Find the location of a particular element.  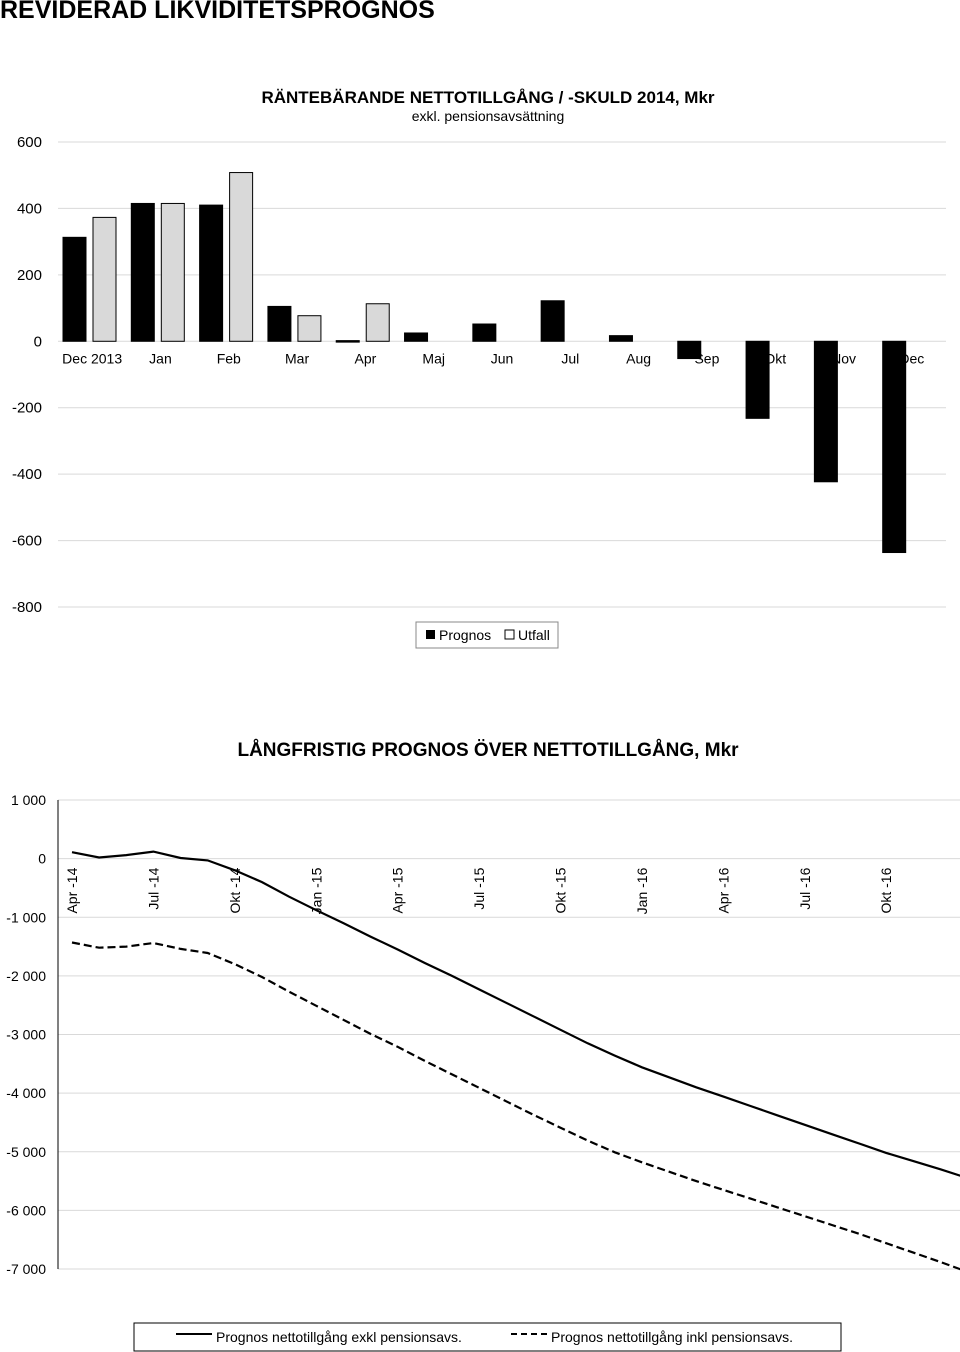

x-tick-label: Dec 2013 is located at coordinates (92, 358).